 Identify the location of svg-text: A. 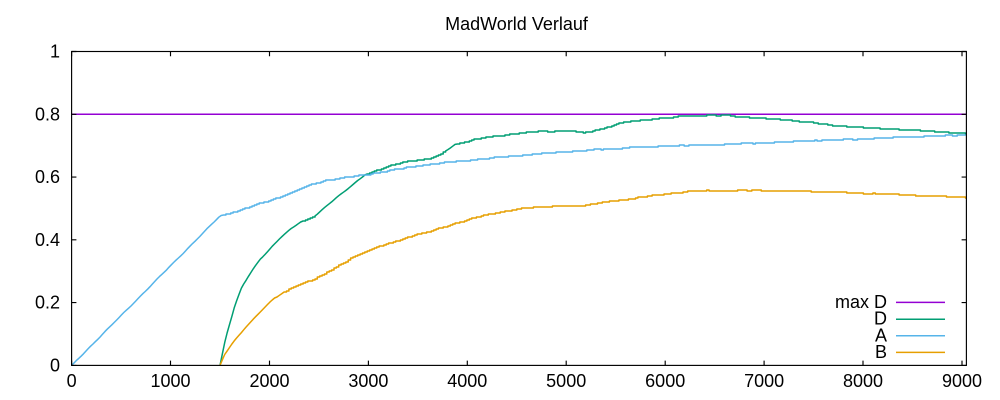
(881, 335).